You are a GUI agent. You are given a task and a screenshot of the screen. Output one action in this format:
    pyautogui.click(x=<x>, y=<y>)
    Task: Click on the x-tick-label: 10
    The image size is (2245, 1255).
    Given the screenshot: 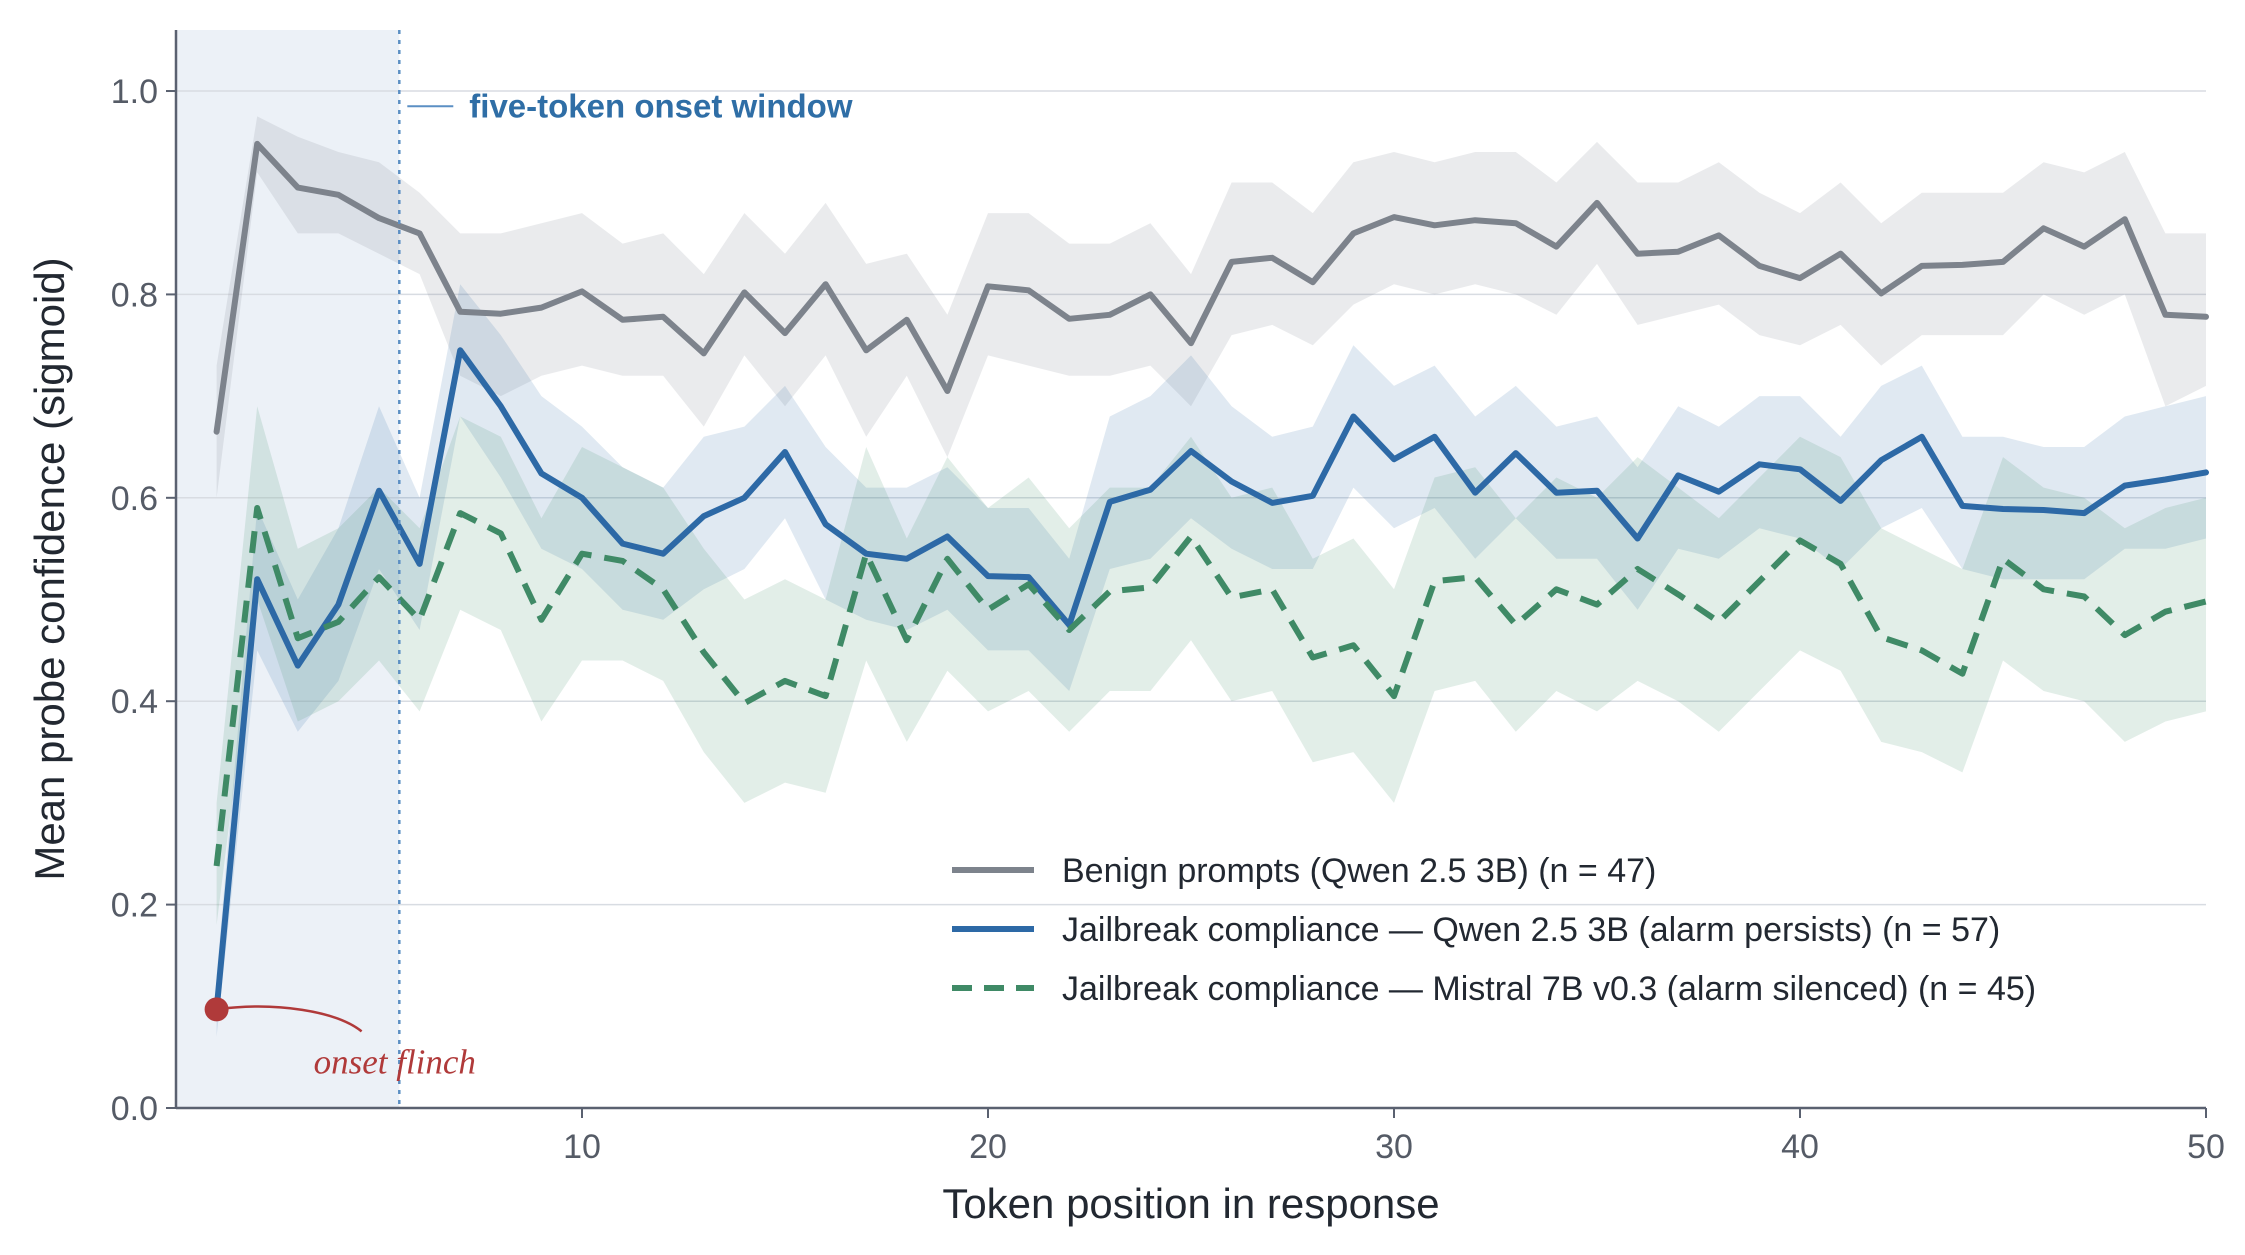 What is the action you would take?
    pyautogui.click(x=582, y=1147)
    